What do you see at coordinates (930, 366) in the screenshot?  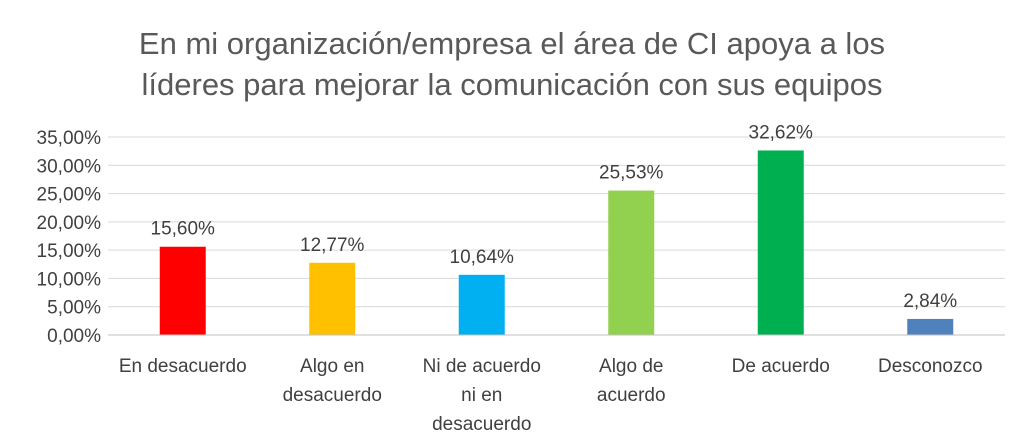 I see `category-label: Desconozco` at bounding box center [930, 366].